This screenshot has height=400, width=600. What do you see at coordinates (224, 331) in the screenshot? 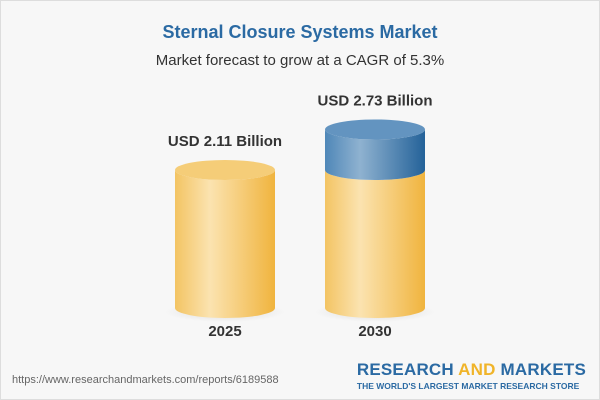
I see `category-label: 2025` at bounding box center [224, 331].